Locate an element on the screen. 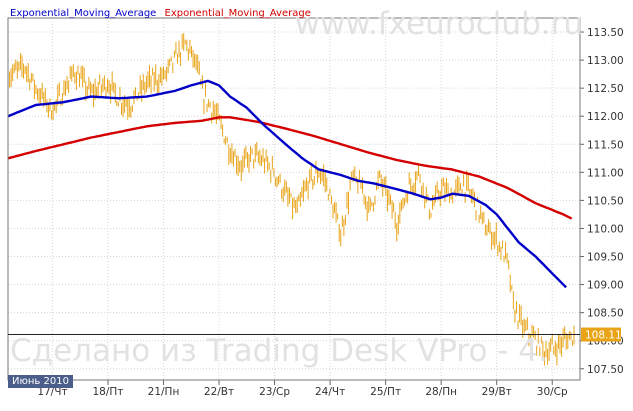  x-tick-label: 21/Пн is located at coordinates (164, 392).